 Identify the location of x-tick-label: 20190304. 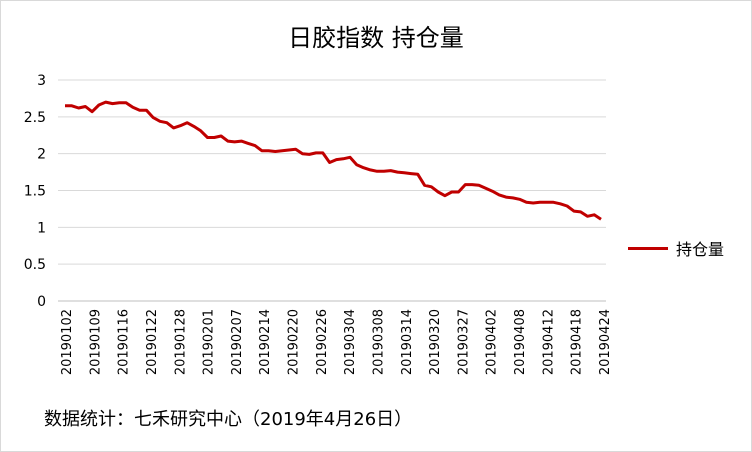
(350, 342).